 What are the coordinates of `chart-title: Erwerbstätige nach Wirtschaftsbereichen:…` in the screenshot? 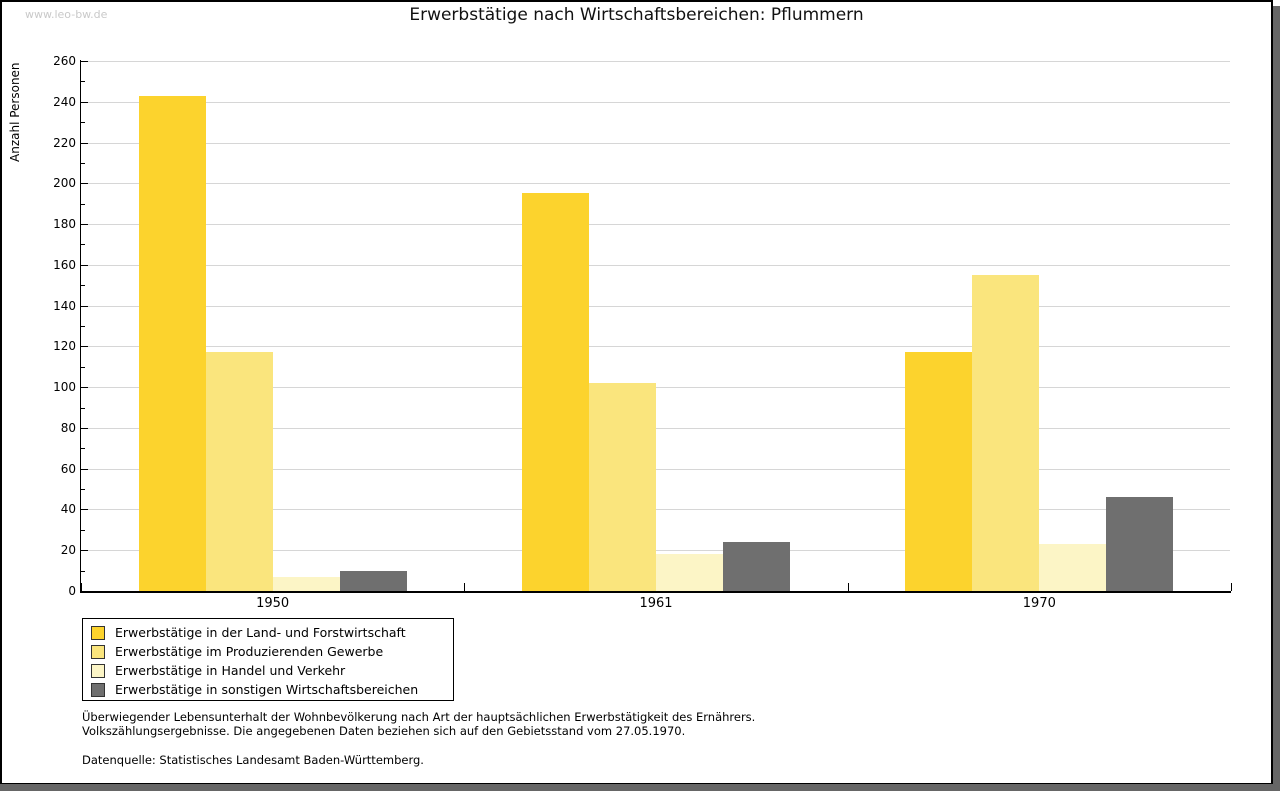 It's located at (636, 15).